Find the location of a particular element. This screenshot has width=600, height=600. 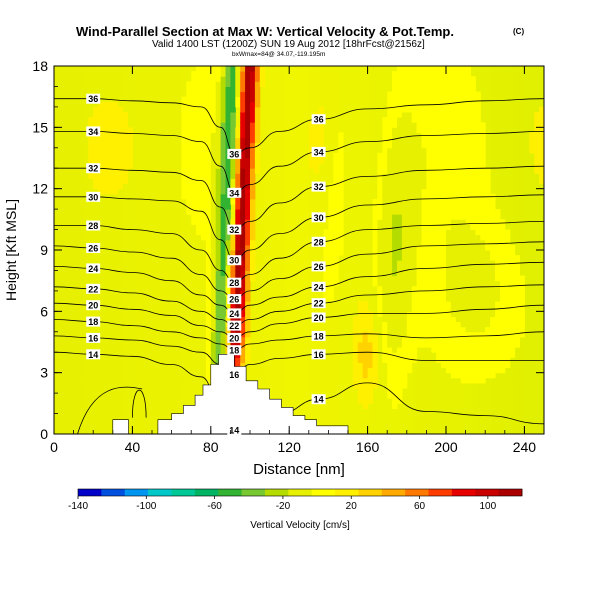

contour-label: 16 is located at coordinates (319, 355).